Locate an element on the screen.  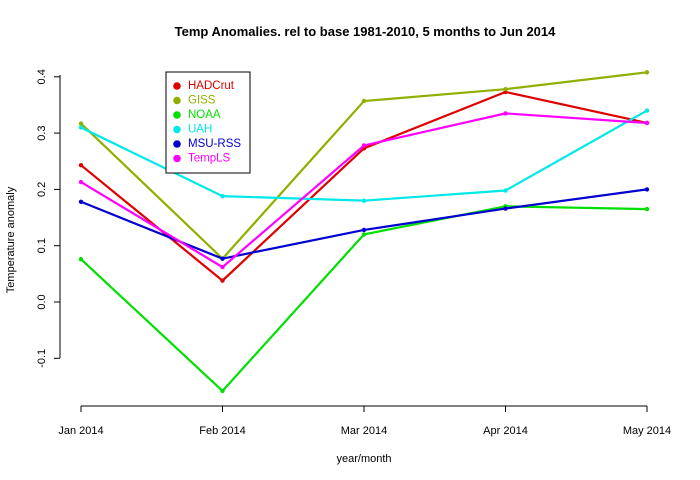
legend-label: NOAA is located at coordinates (204, 115).